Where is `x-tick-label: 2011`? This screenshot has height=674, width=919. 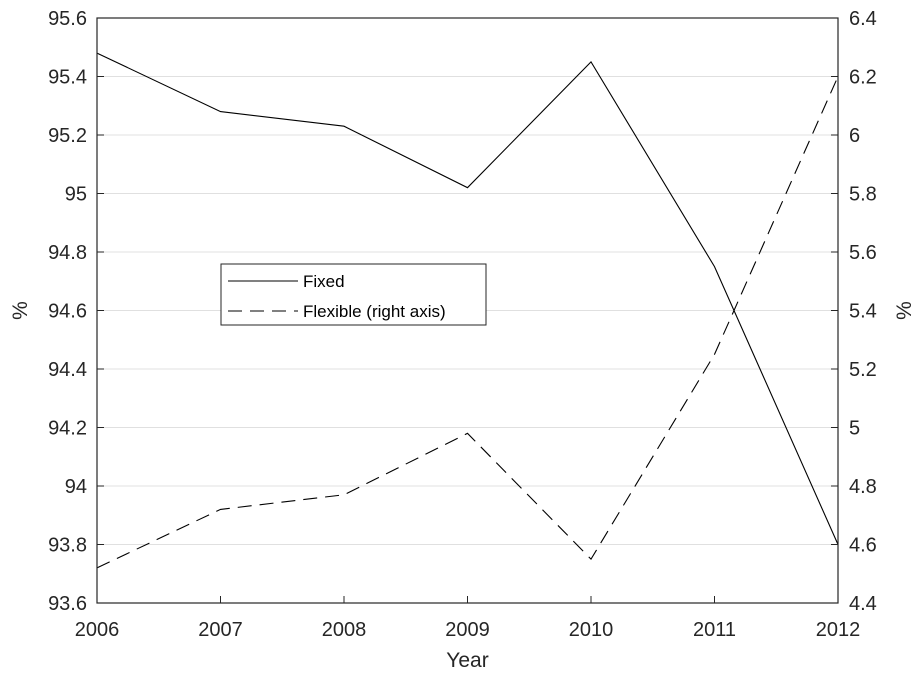
x-tick-label: 2011 is located at coordinates (714, 630).